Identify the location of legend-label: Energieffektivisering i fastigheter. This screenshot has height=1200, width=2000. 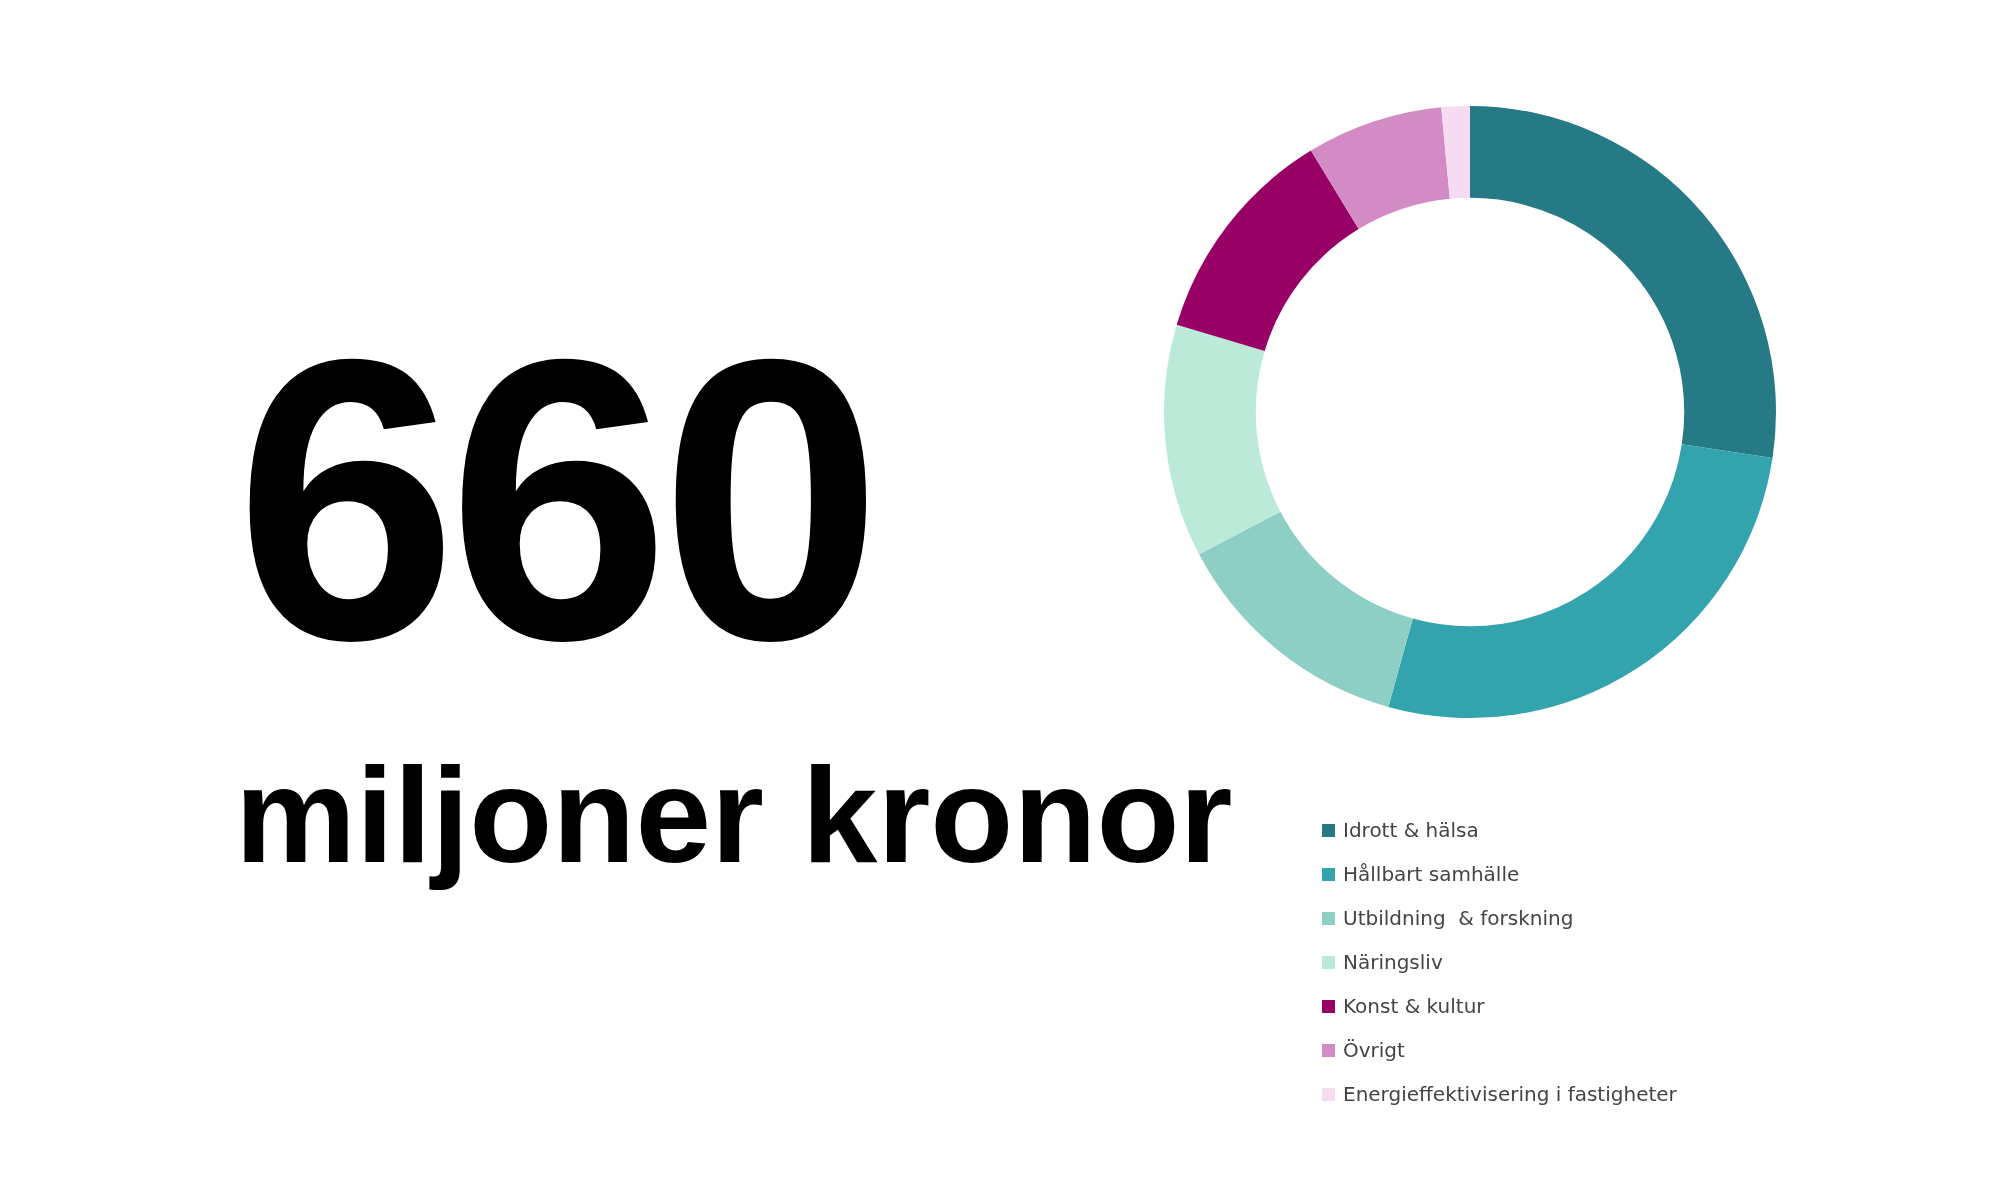
(1510, 1094).